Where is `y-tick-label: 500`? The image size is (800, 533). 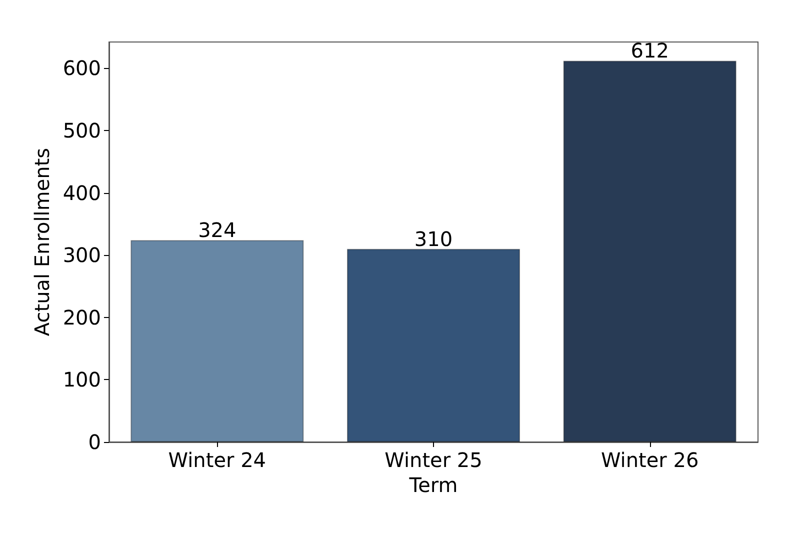 y-tick-label: 500 is located at coordinates (81, 130).